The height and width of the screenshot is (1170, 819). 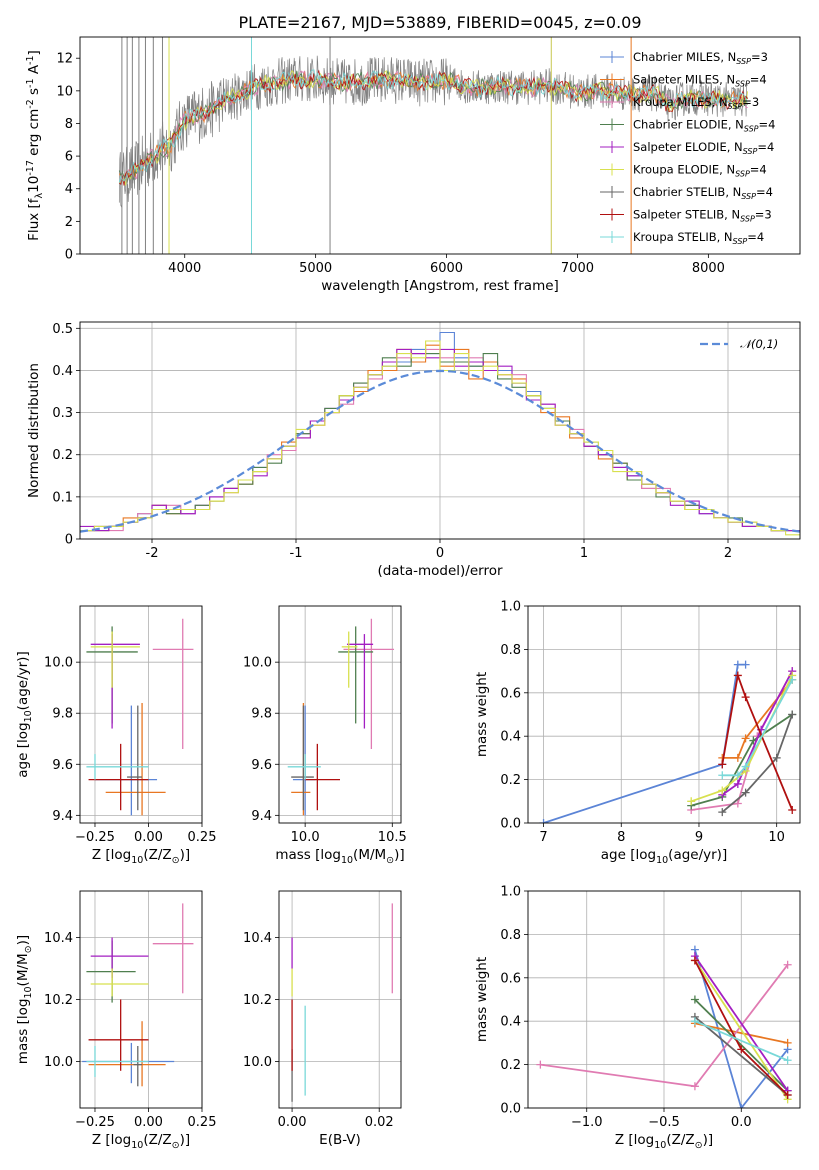 I want to click on label-fragment: (Z/Z, so click(x=157, y=855).